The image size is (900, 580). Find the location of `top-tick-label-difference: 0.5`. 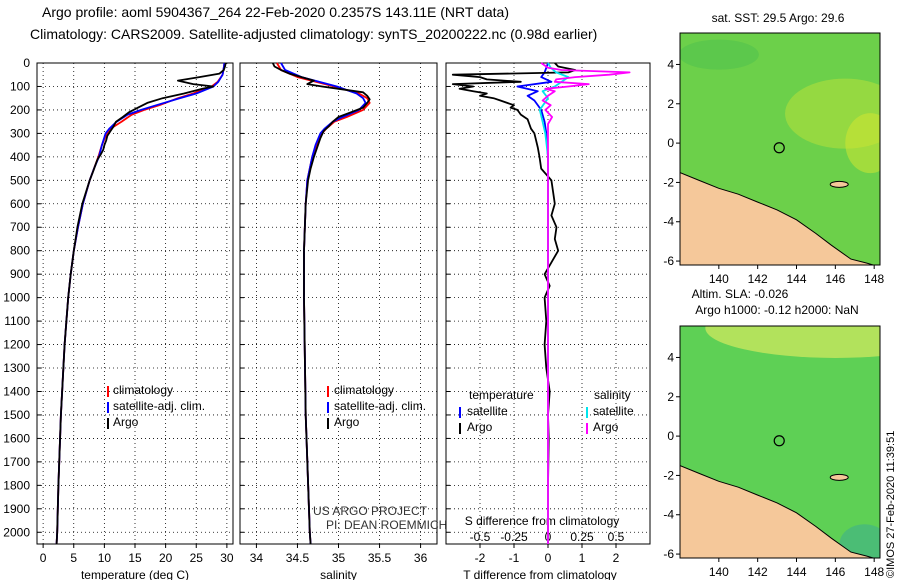

top-tick-label-difference: 0.5 is located at coordinates (616, 537).